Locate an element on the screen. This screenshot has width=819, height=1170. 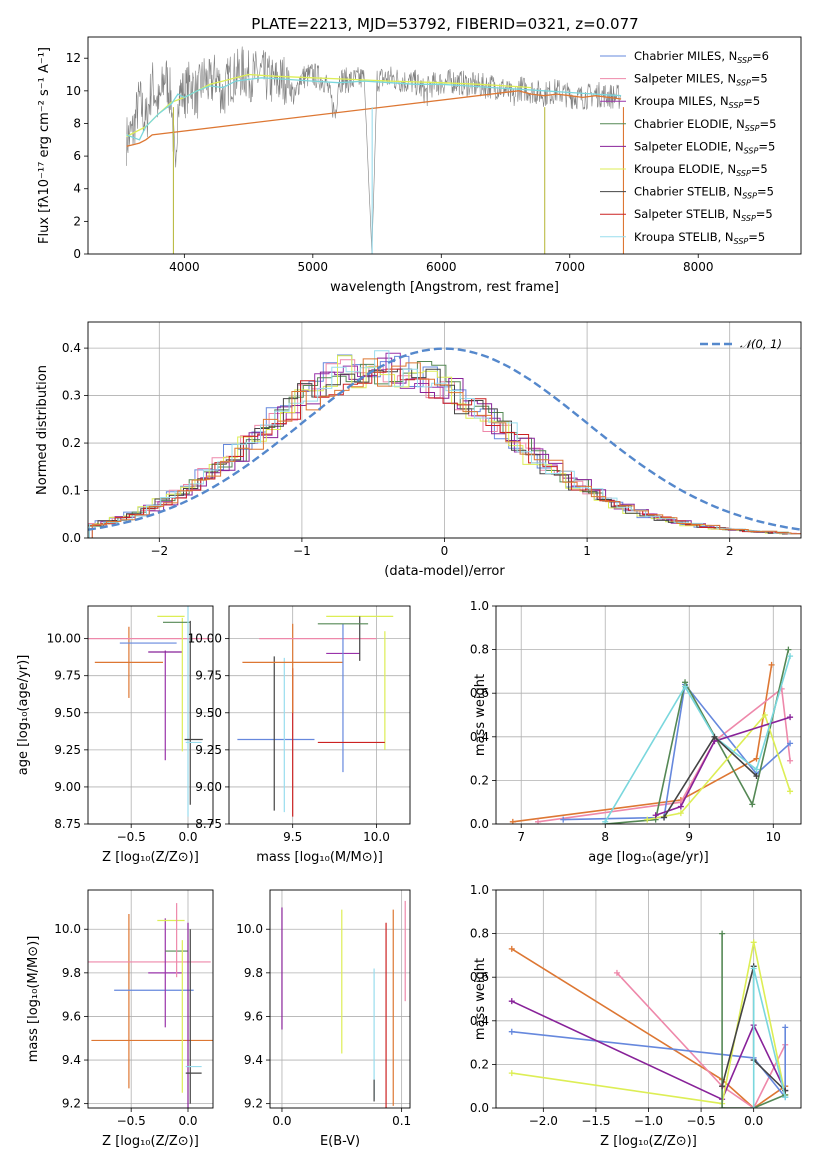
y-tick-label: 0 is located at coordinates (77, 254).